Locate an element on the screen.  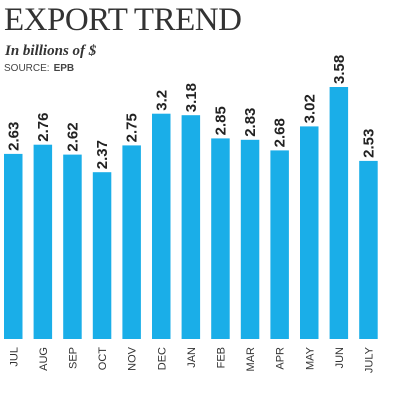
tick-label-jun: JUN is located at coordinates (340, 357).